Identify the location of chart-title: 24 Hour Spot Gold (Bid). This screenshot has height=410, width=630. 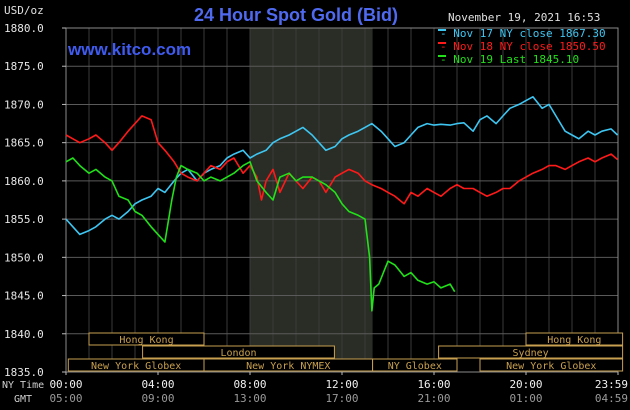
(296, 15).